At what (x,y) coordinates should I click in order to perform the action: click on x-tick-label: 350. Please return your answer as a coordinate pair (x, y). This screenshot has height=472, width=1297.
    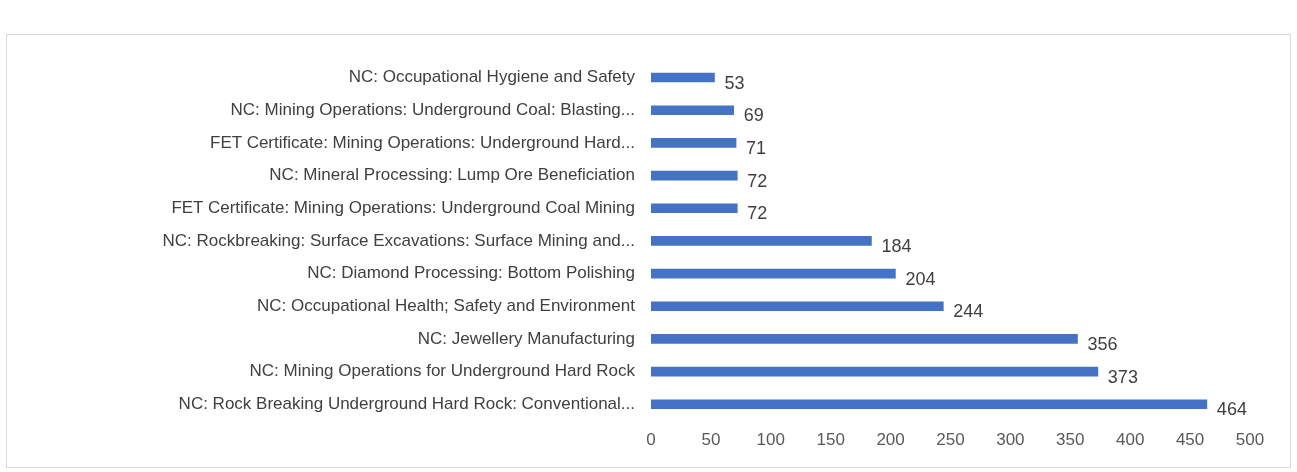
    Looking at the image, I should click on (1070, 440).